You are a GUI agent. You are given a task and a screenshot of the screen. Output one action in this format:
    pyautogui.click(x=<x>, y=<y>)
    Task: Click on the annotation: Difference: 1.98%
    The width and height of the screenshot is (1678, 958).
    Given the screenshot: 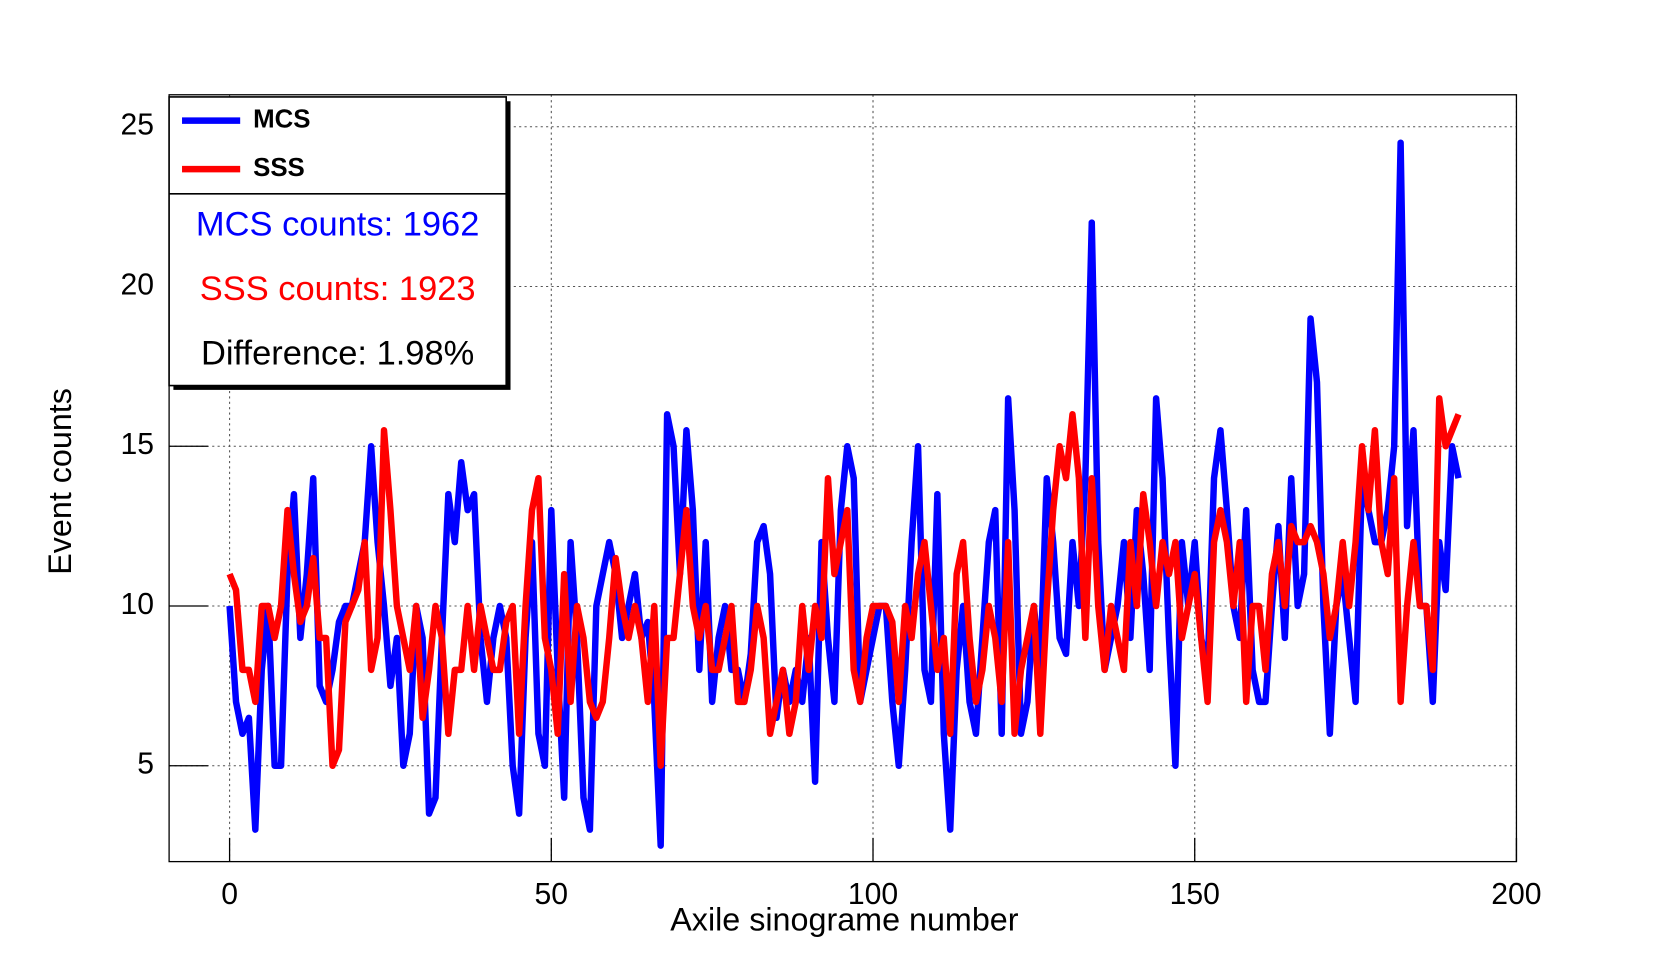 What is the action you would take?
    pyautogui.click(x=337, y=354)
    